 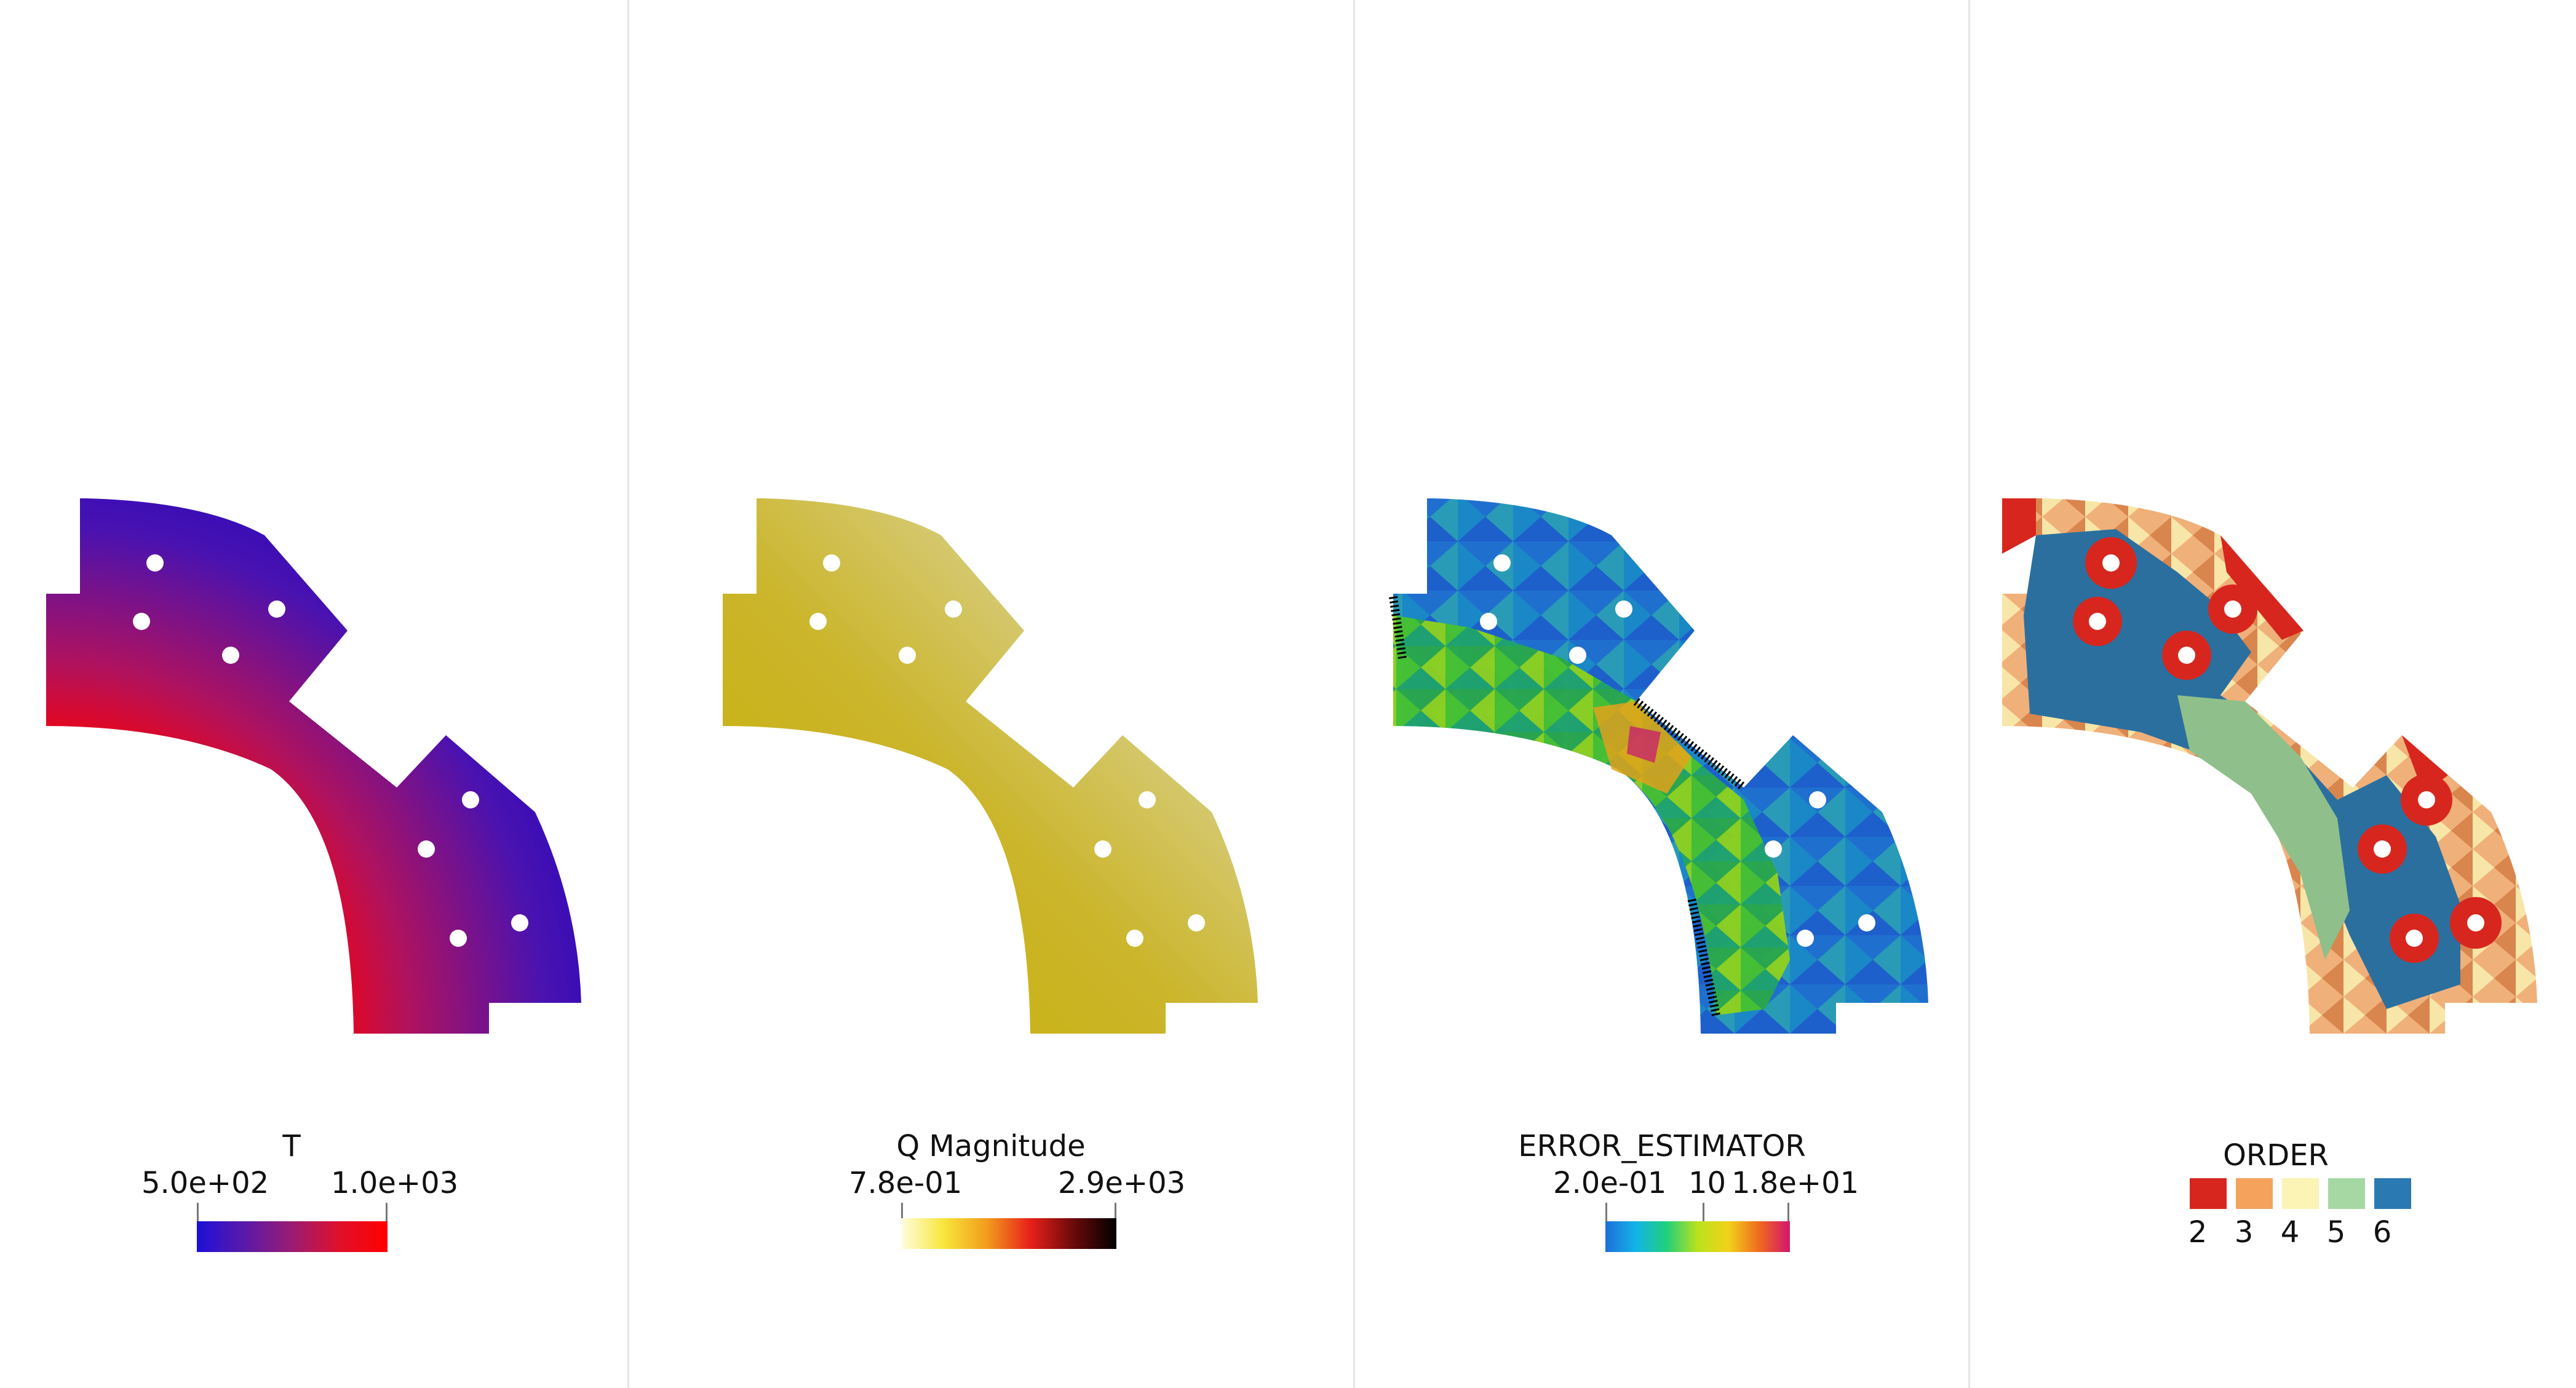 I want to click on refined-mesh-edge, so click(x=1568, y=806).